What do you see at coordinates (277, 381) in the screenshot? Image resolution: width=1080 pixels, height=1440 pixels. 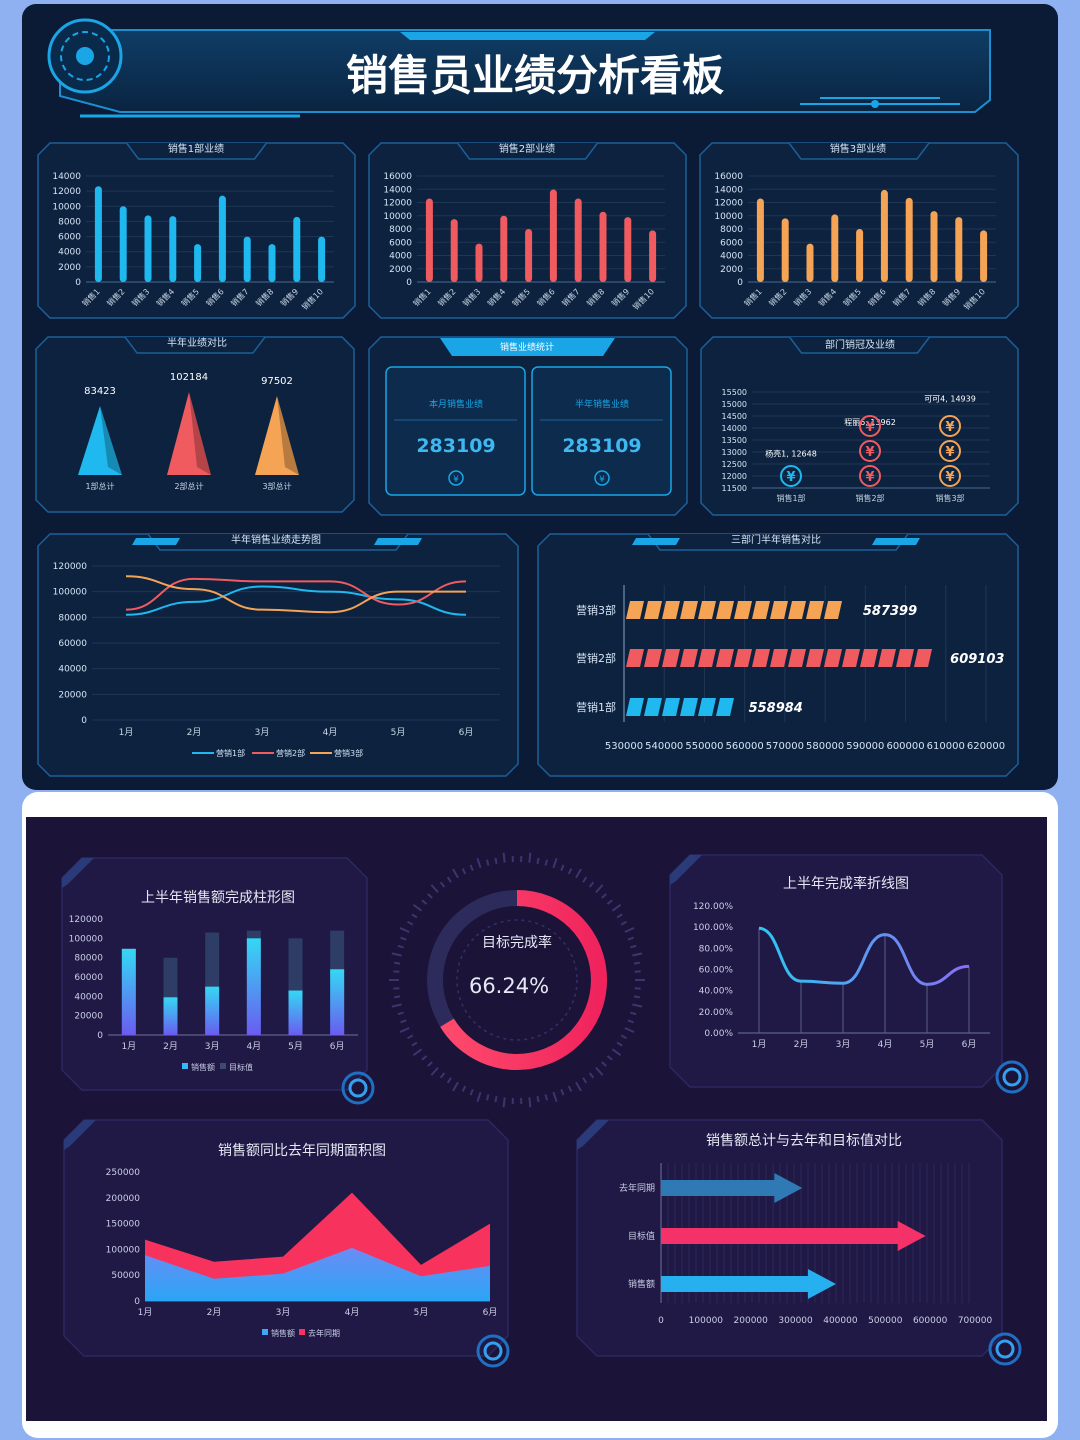 I see `pyramid-value: 97502` at bounding box center [277, 381].